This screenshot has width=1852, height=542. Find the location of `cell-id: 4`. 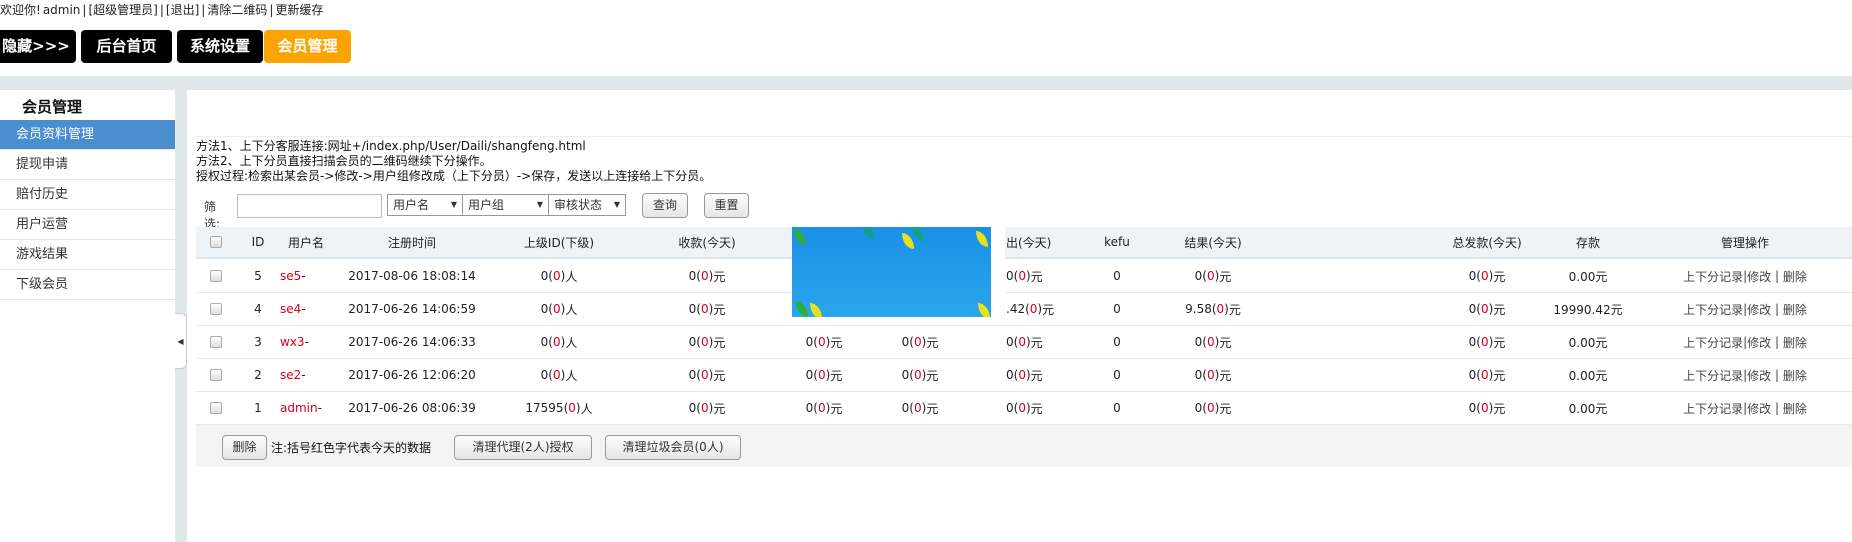

cell-id: 4 is located at coordinates (258, 309).